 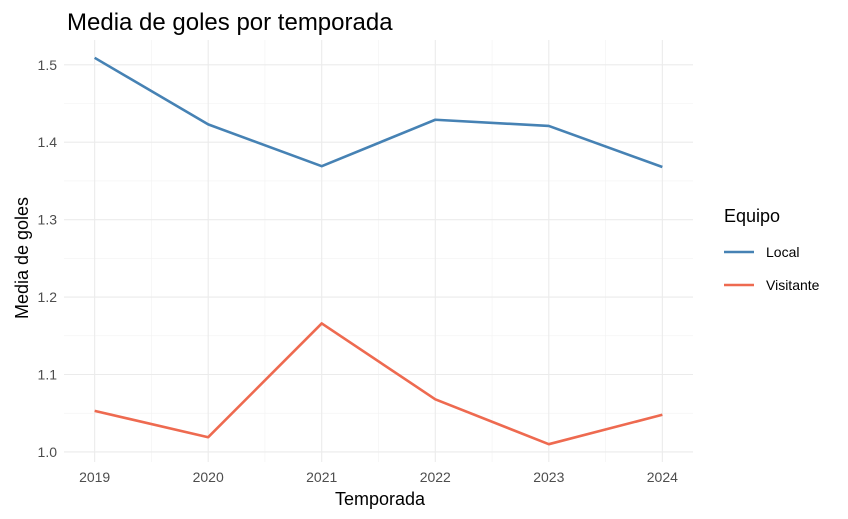 What do you see at coordinates (48, 375) in the screenshot?
I see `y-tick-label: 1.1` at bounding box center [48, 375].